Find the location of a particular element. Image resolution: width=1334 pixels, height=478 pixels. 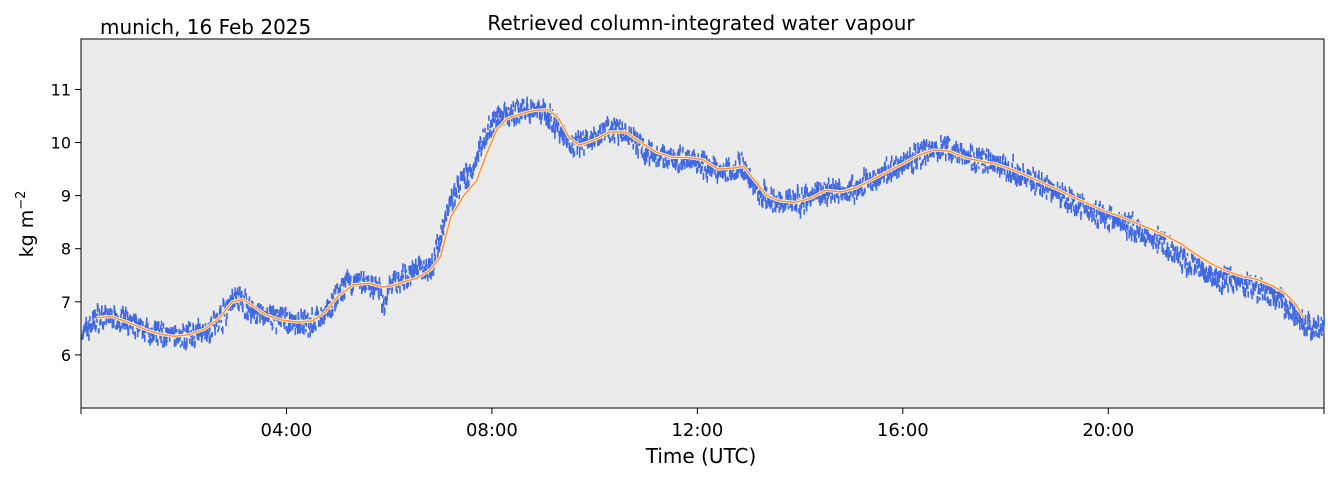

x-axis-ticks: 04:00 08:00 12:00 16:00 20:00 is located at coordinates (702, 424).